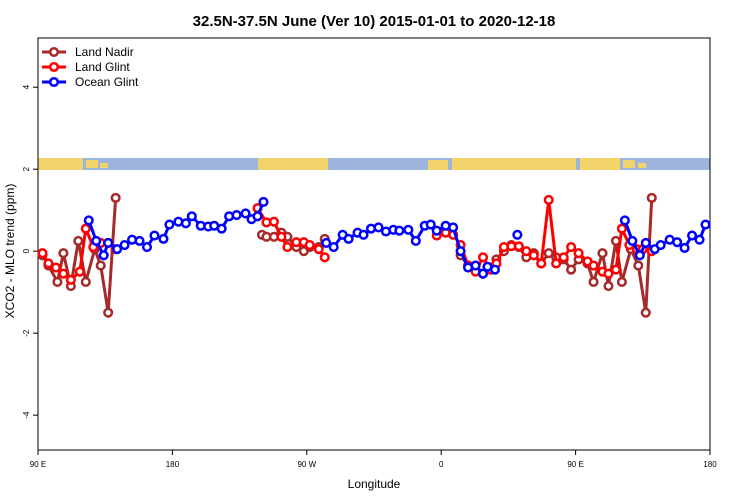 The width and height of the screenshot is (750, 500). I want to click on x-tick-label: 90 W, so click(306, 464).